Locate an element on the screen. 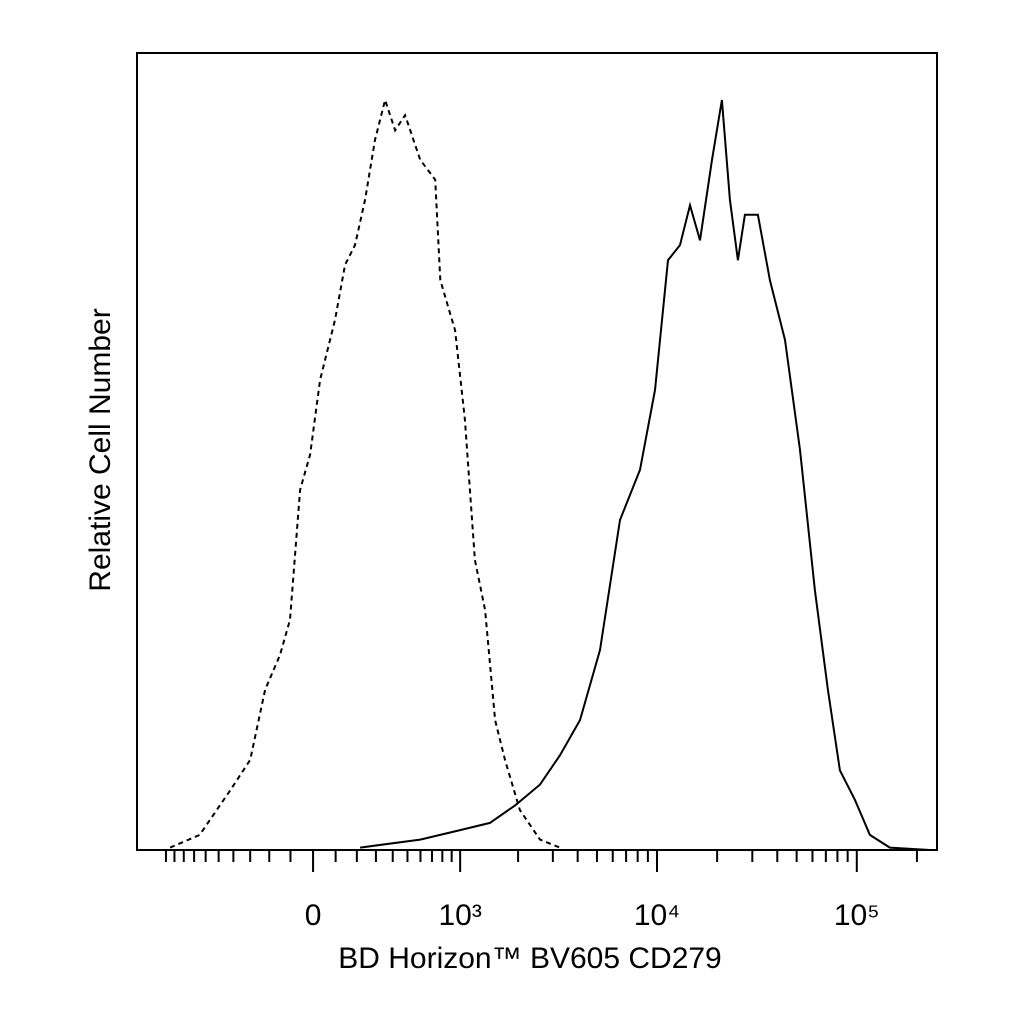 The width and height of the screenshot is (1024, 1024). x-tick-label: 10⁵ is located at coordinates (857, 915).